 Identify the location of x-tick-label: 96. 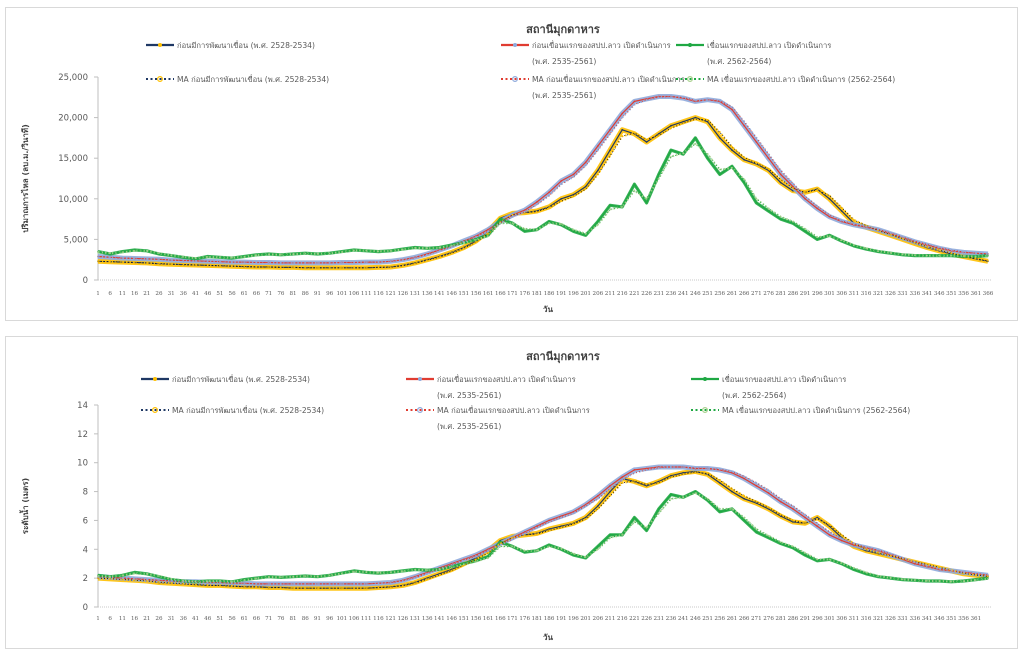
(330, 294).